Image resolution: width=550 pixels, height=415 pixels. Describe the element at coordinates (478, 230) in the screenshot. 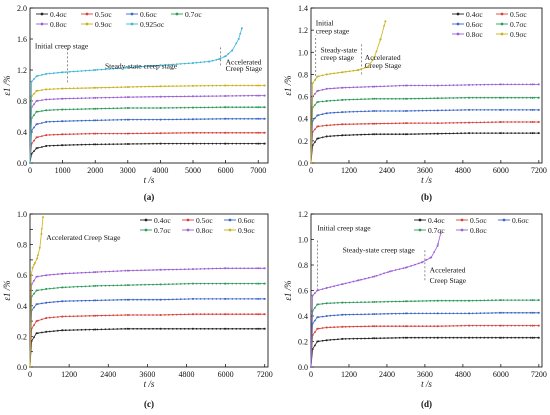

I see `legend-entry: 0.8σc` at that location.